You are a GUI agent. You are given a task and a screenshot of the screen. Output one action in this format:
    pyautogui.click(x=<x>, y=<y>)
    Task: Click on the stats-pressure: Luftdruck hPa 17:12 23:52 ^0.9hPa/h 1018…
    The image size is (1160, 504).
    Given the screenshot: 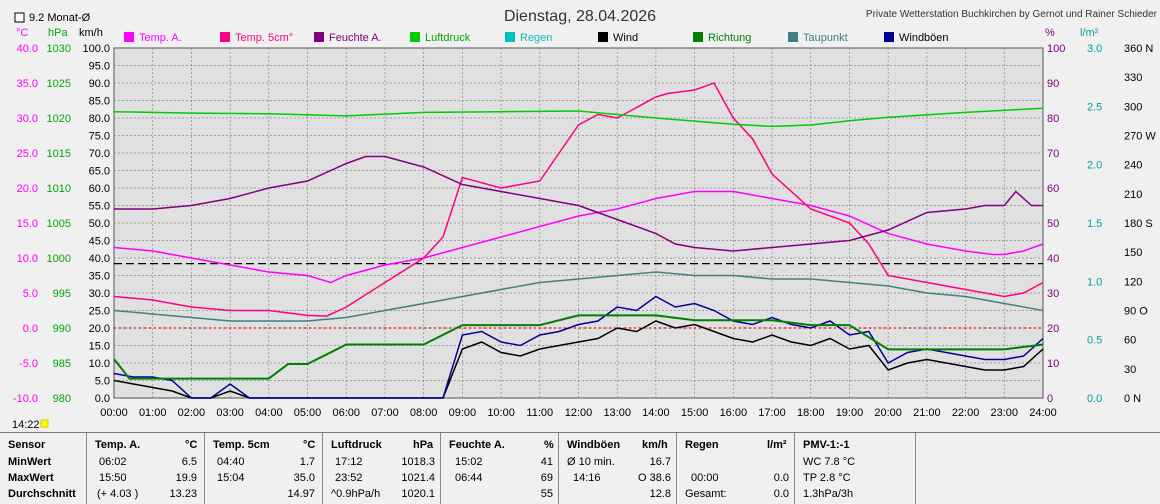 What is the action you would take?
    pyautogui.click(x=381, y=468)
    